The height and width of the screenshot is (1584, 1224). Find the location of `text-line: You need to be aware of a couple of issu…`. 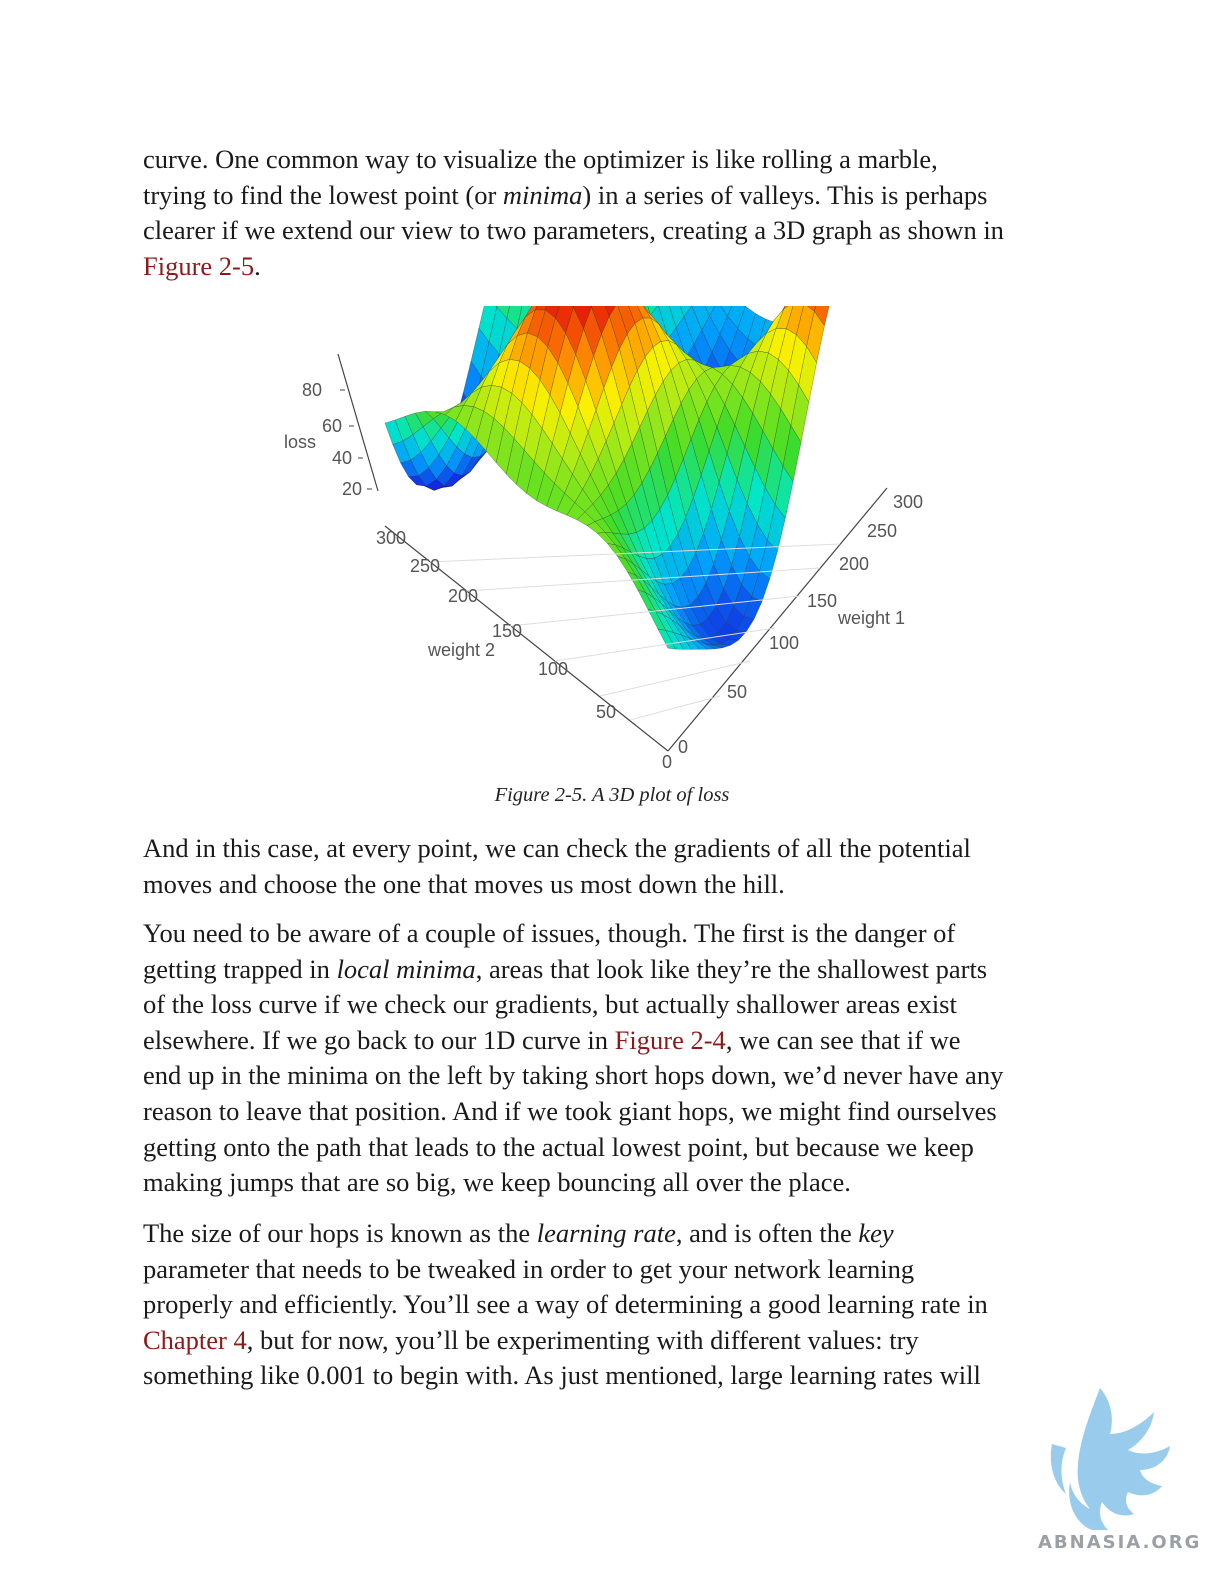

text-line: You need to be aware of a couple of issu… is located at coordinates (549, 933).